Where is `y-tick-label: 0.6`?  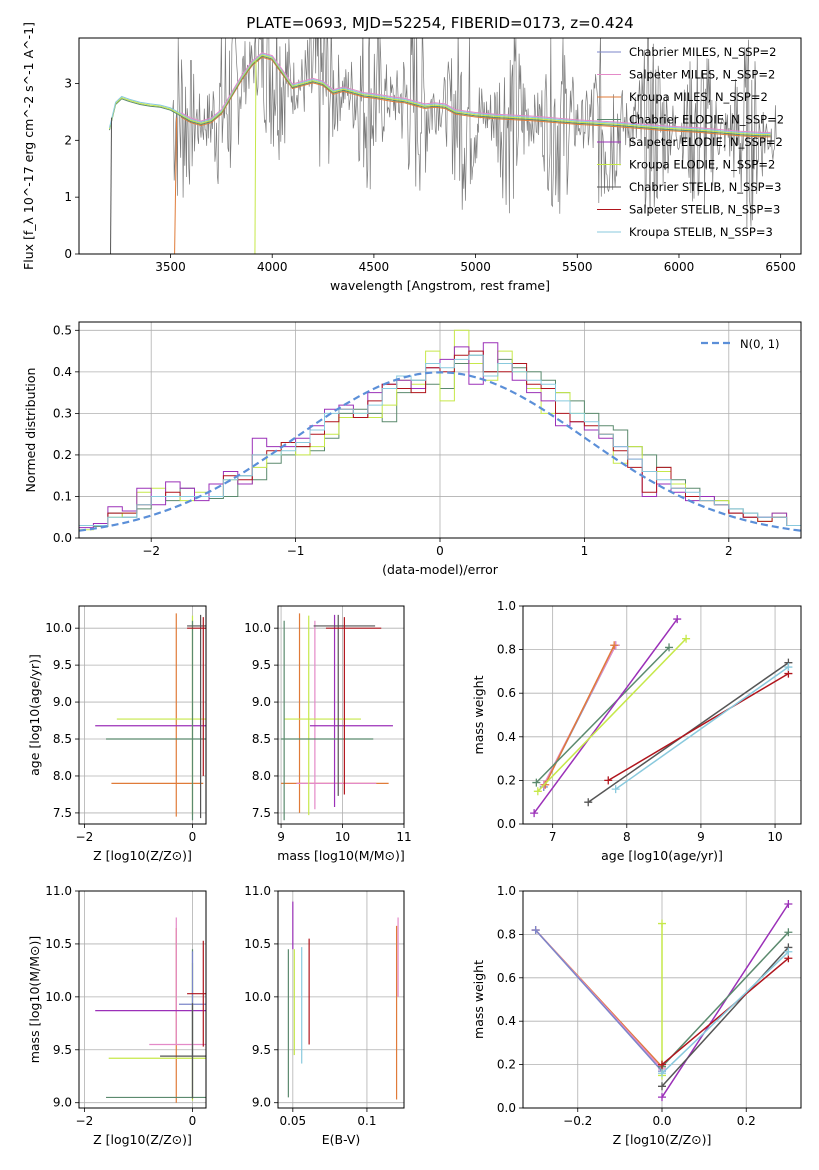 y-tick-label: 0.6 is located at coordinates (506, 693).